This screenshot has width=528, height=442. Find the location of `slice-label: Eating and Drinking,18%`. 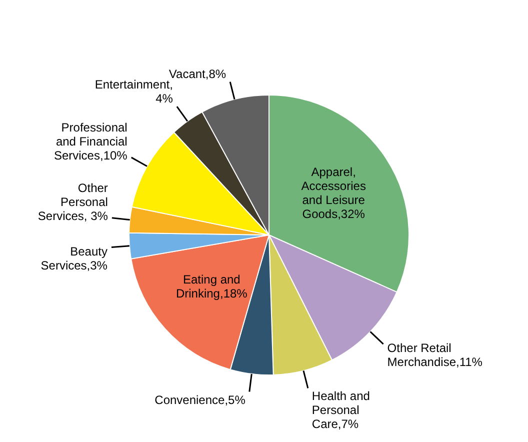

slice-label: Eating and Drinking,18% is located at coordinates (212, 286).